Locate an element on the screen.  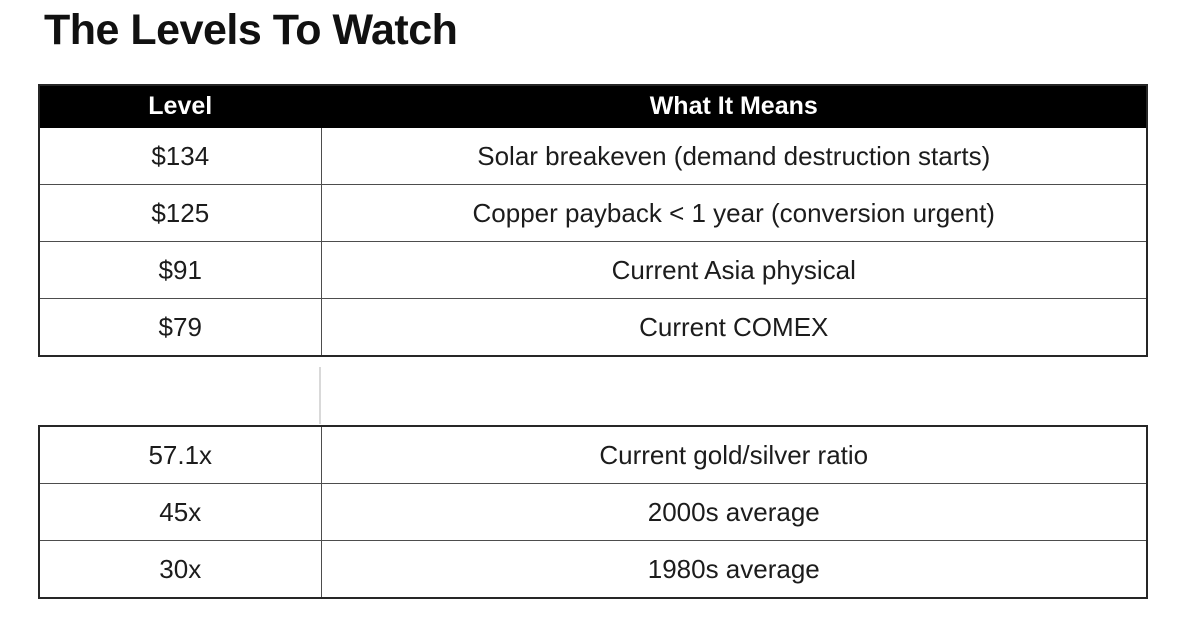
header-row: Level What It Means is located at coordinates (593, 106).